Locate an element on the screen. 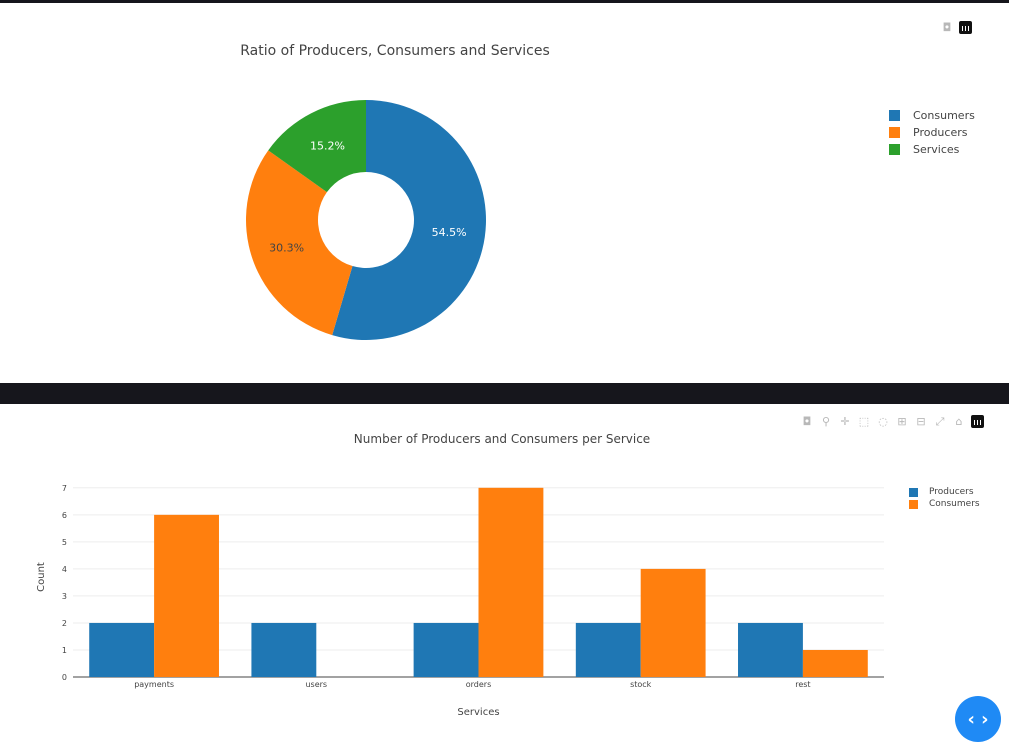 The width and height of the screenshot is (1009, 742). y-tick-label: 0 is located at coordinates (64, 677).